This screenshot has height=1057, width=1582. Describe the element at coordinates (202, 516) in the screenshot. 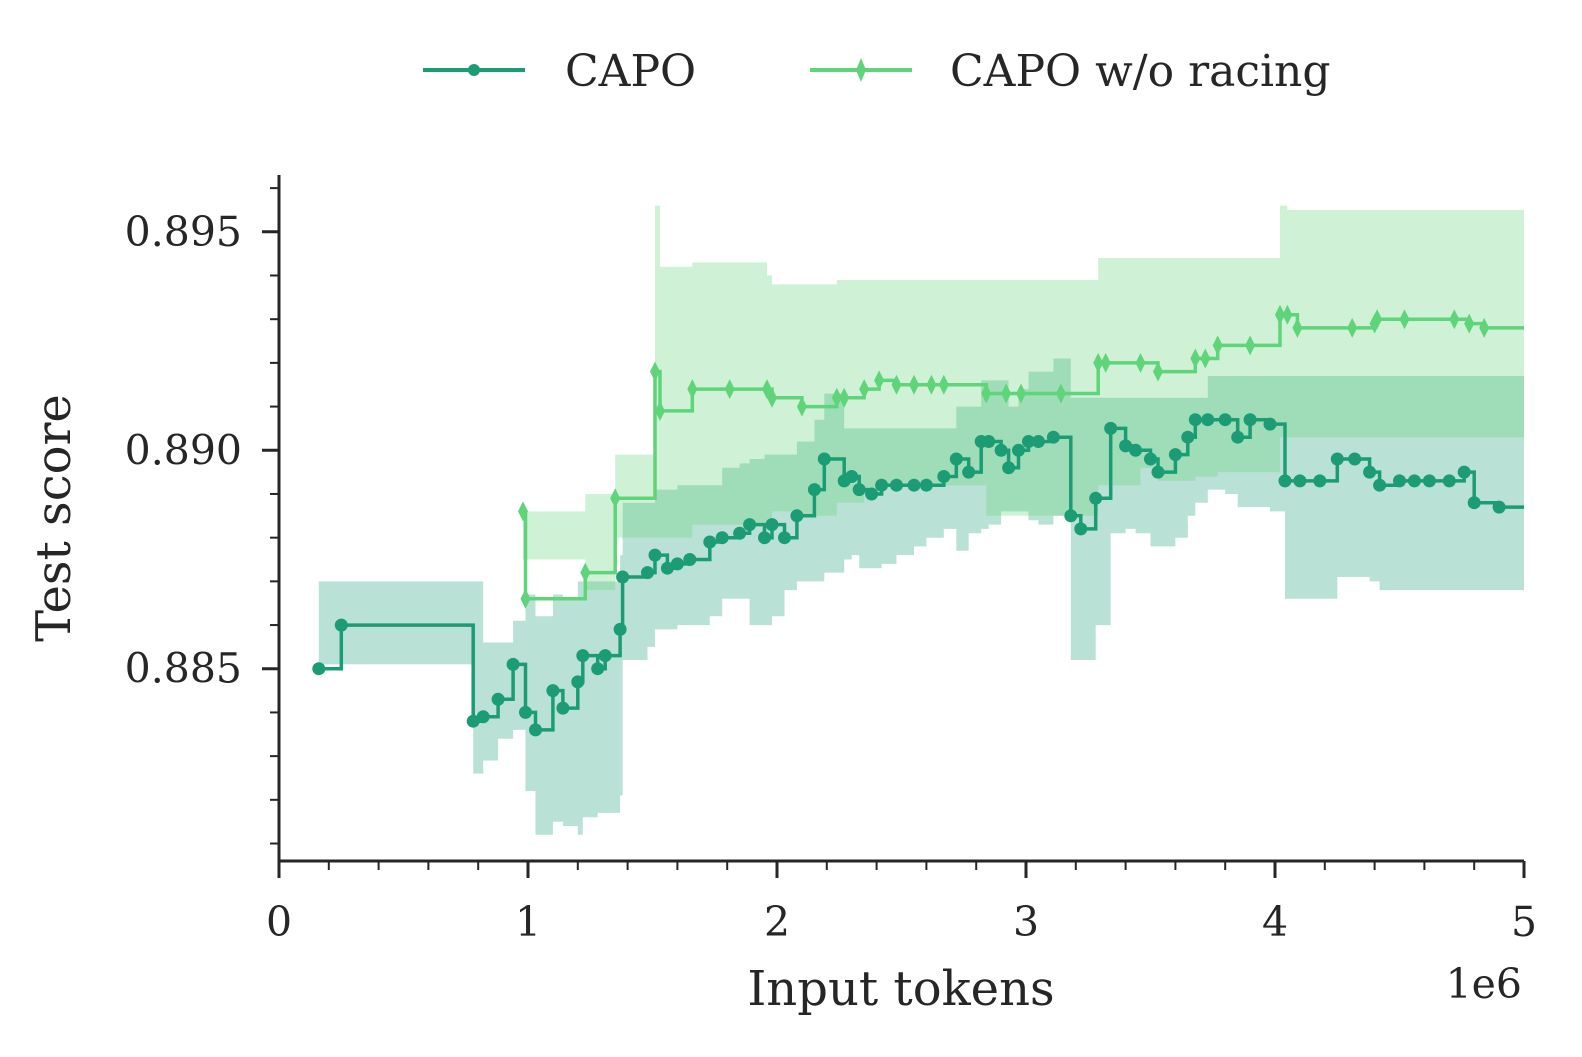

I see `y-ticks: 0.885 0.890 0.895` at that location.